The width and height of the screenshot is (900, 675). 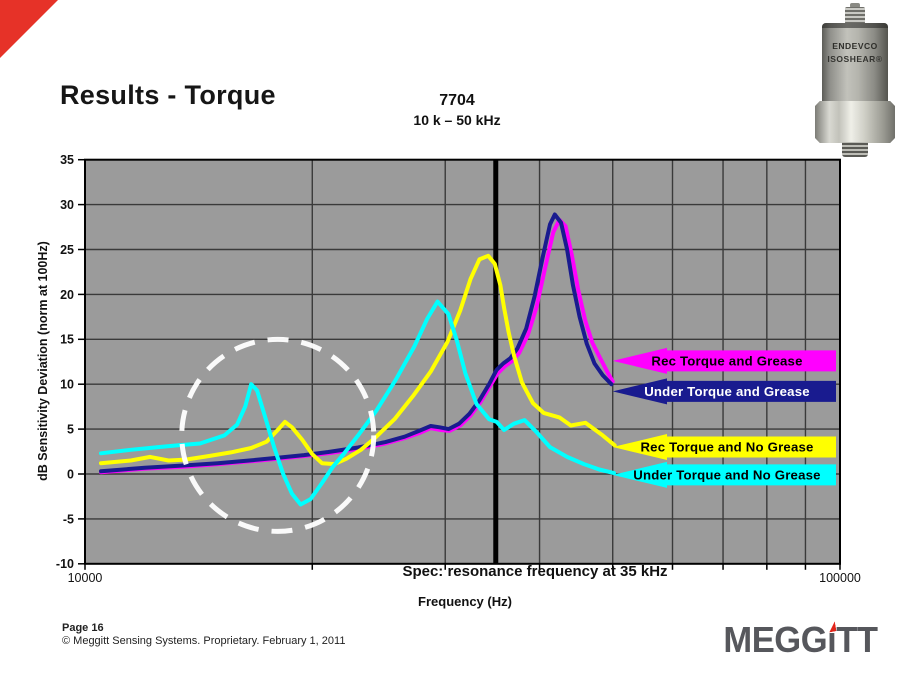 I want to click on y-tick-label: -10, so click(x=65, y=564).